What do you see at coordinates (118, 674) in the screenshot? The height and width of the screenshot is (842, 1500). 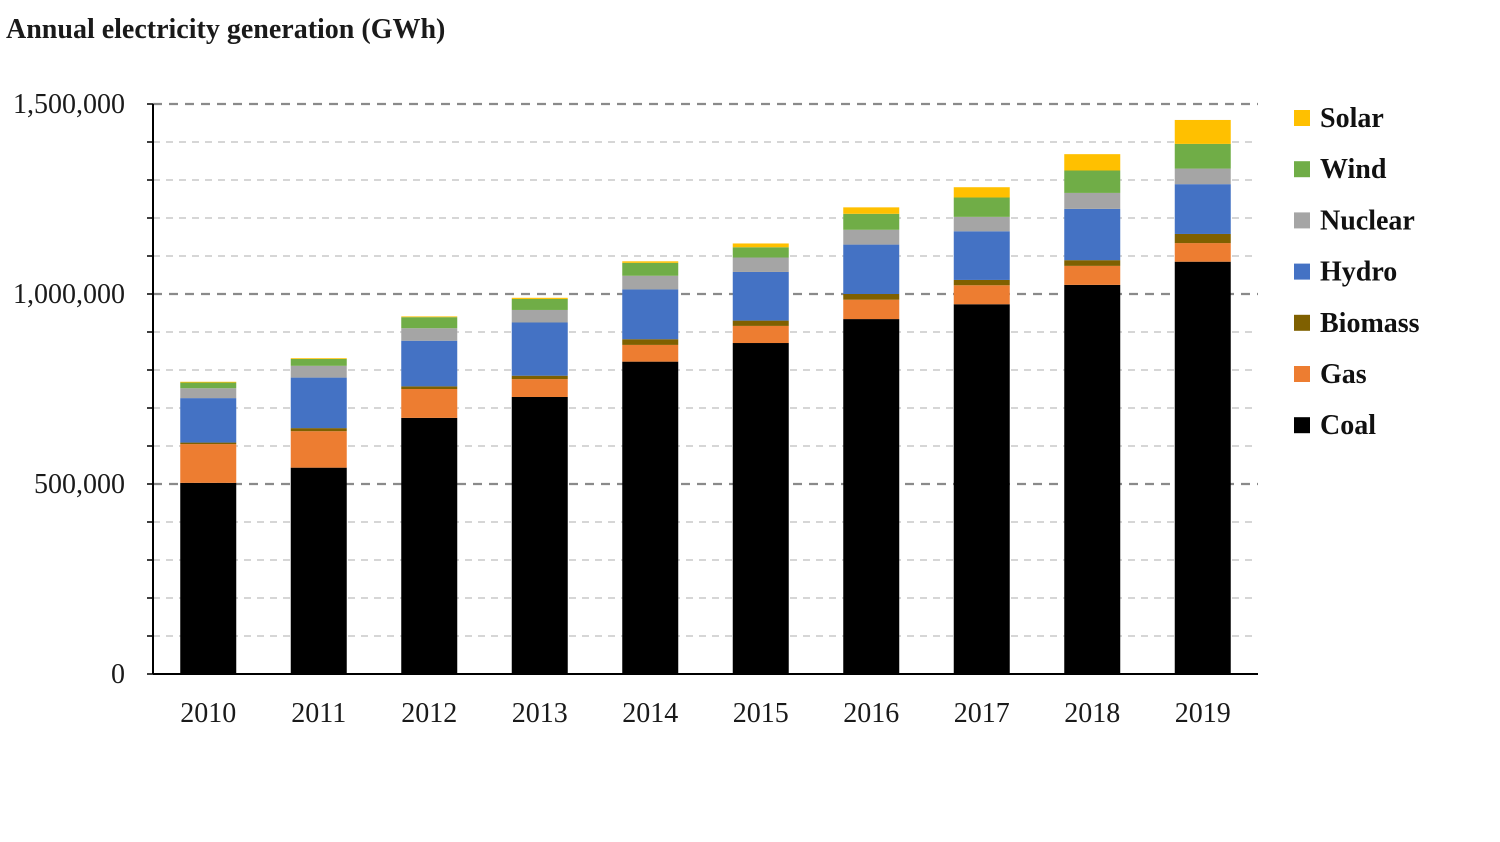 I see `y-tick-label: 0` at bounding box center [118, 674].